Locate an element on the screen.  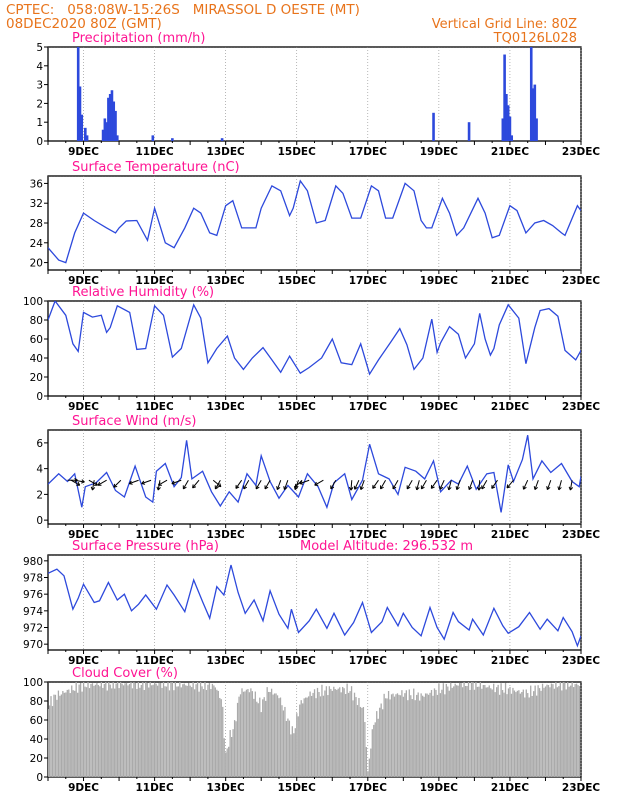
x-tick-label: 21DEC is located at coordinates (510, 281).